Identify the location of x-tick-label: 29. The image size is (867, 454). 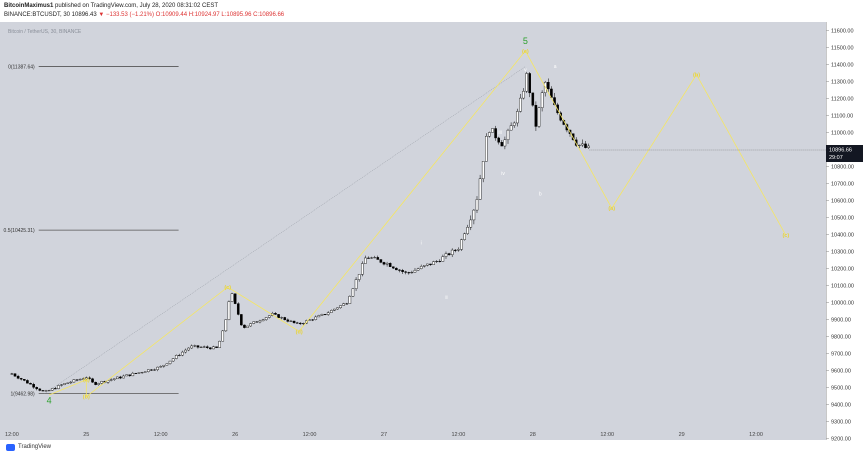
(682, 435).